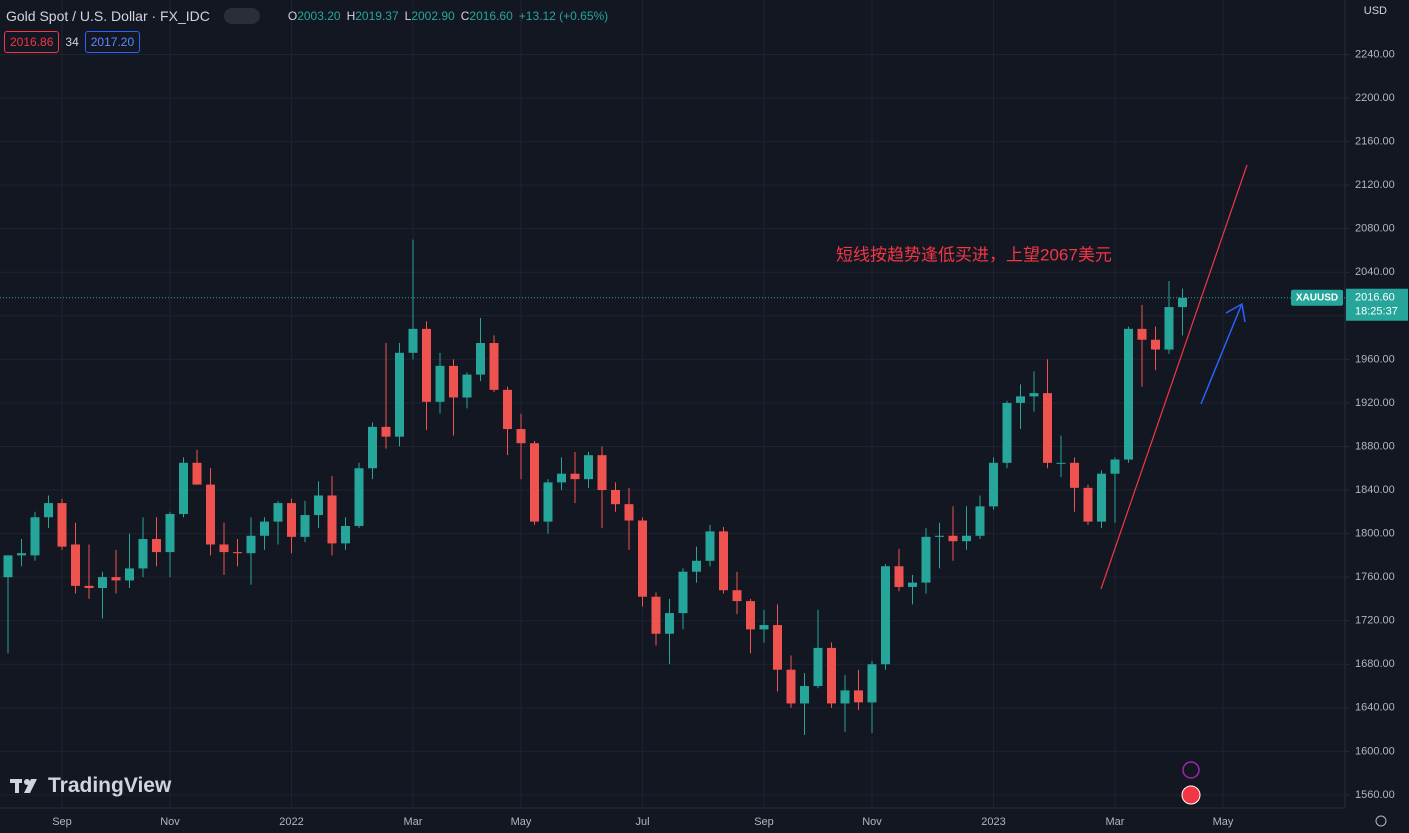 This screenshot has width=1409, height=833. What do you see at coordinates (764, 822) in the screenshot?
I see `x-tick-label: Sep` at bounding box center [764, 822].